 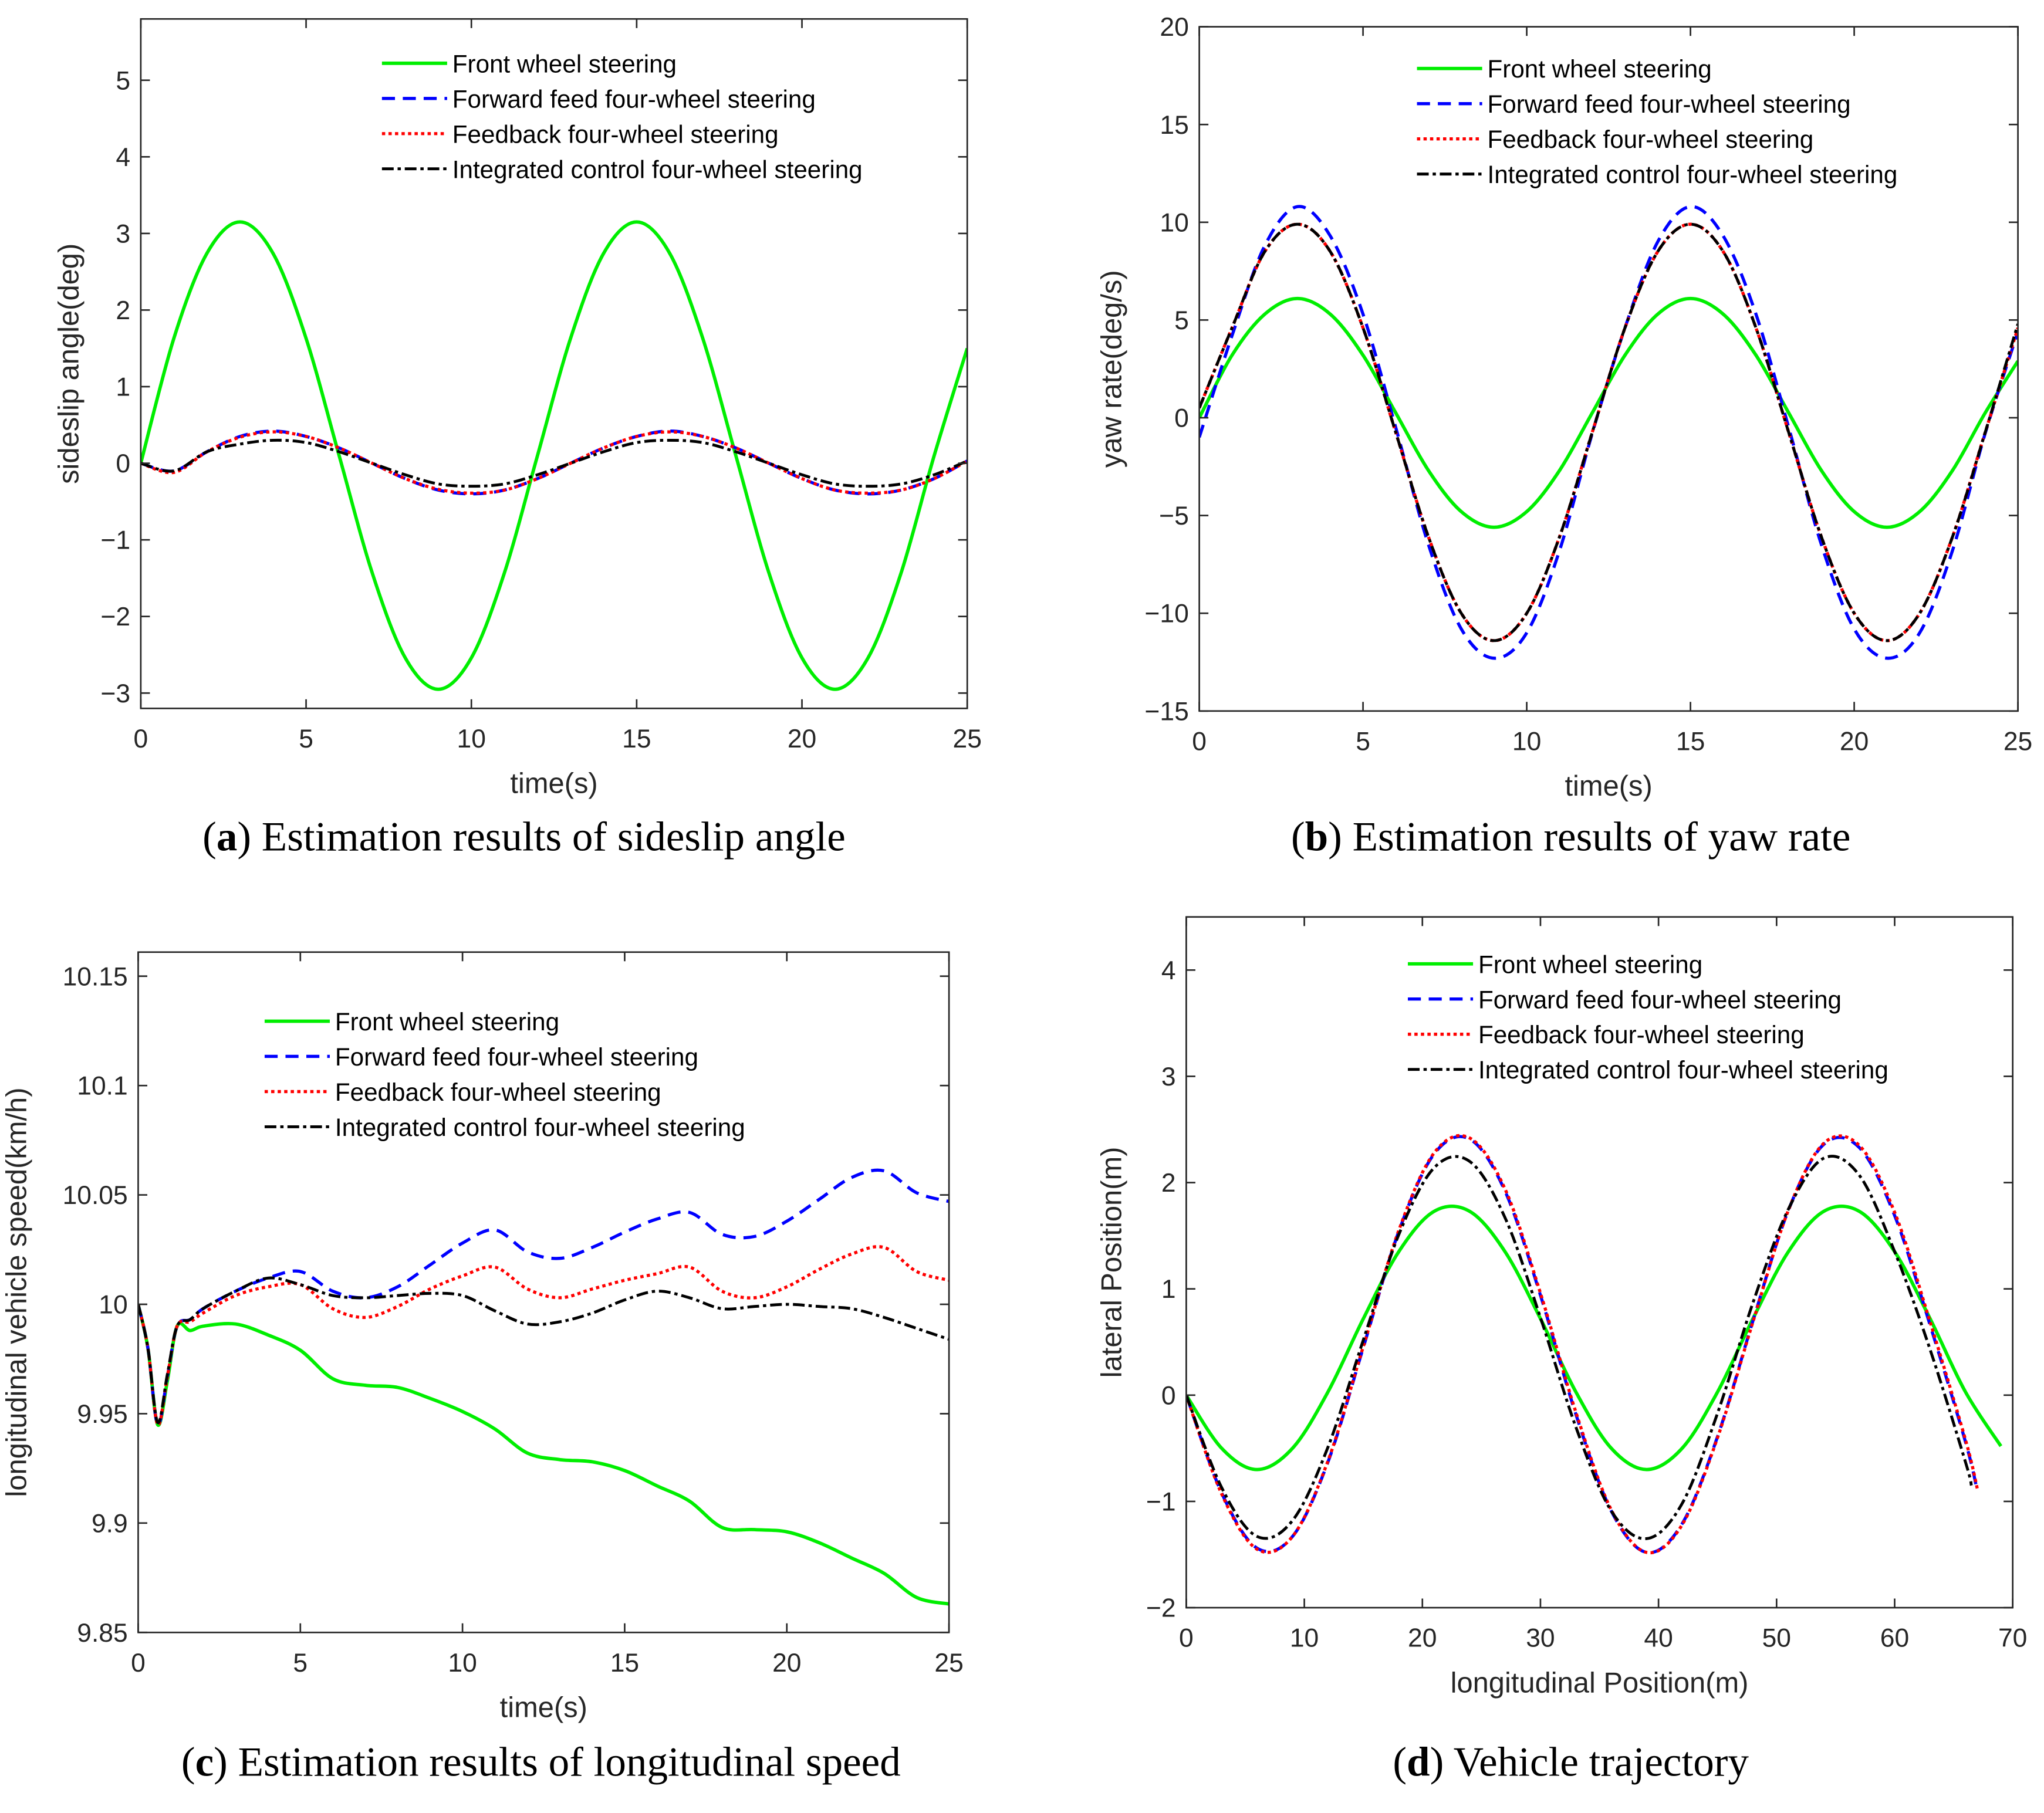 What do you see at coordinates (2012, 1638) in the screenshot?
I see `x-tick-label: 70` at bounding box center [2012, 1638].